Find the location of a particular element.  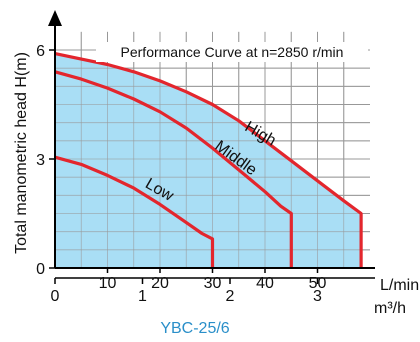

x-tick-label-lpm: 10 is located at coordinates (108, 283).